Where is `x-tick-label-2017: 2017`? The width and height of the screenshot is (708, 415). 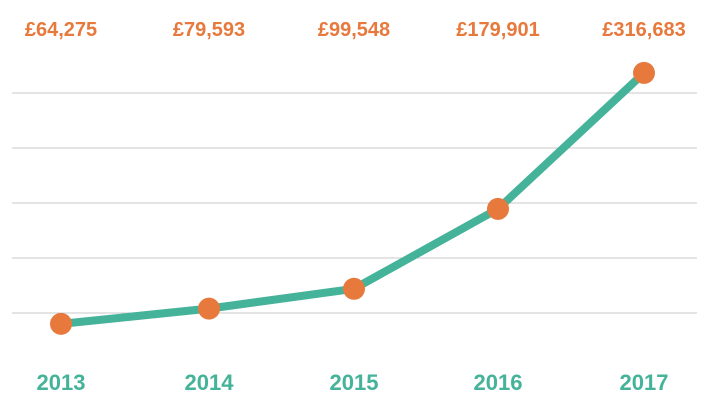
x-tick-label-2017: 2017 is located at coordinates (644, 382).